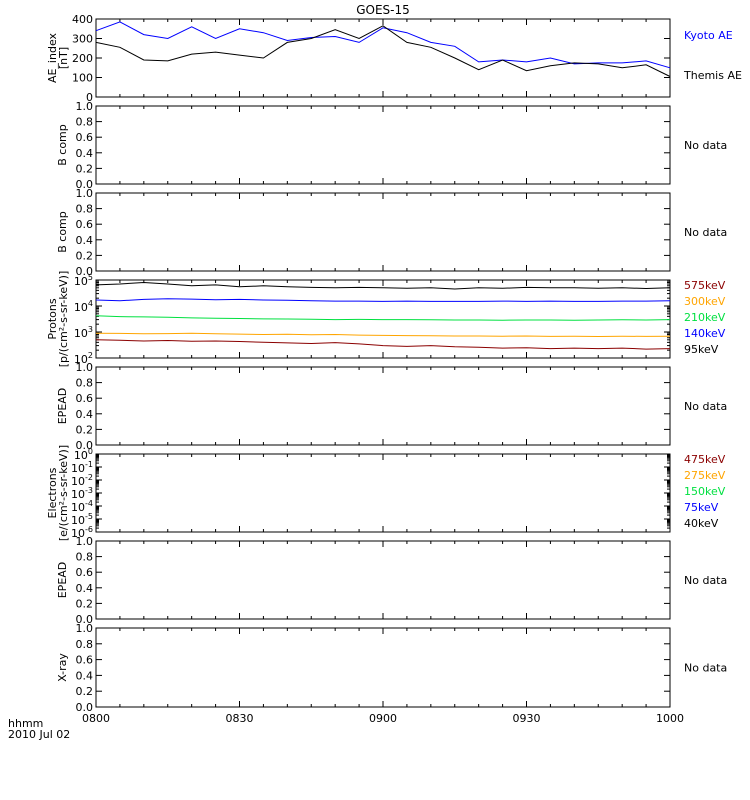  Describe the element at coordinates (383, 285) in the screenshot. I see `series-line-95kev` at that location.